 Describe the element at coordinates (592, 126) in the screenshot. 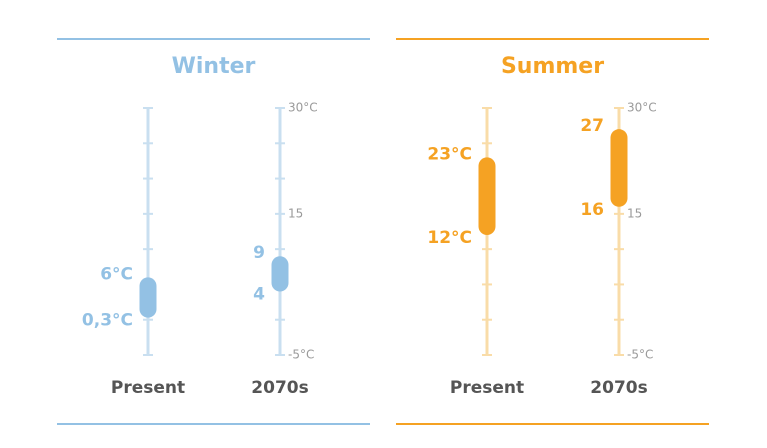

I see `value-label: 27` at that location.